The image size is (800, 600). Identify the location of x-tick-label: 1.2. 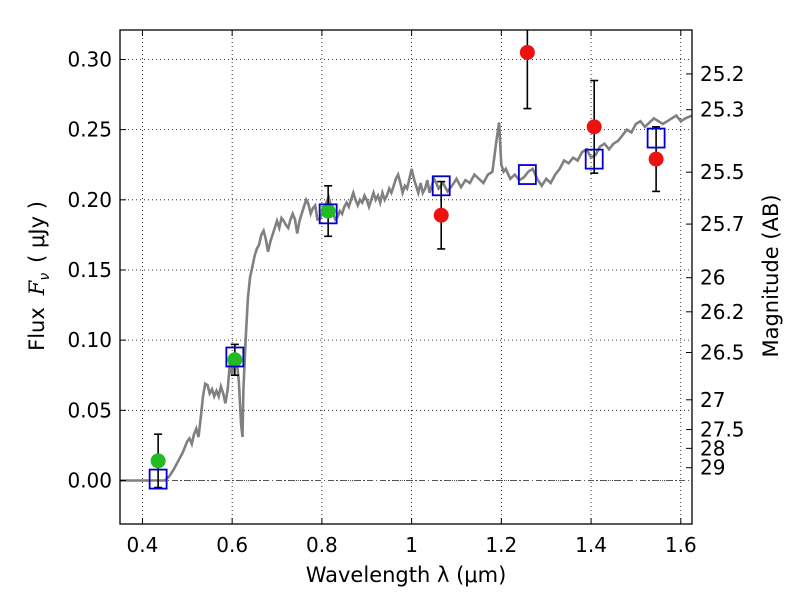
(501, 545).